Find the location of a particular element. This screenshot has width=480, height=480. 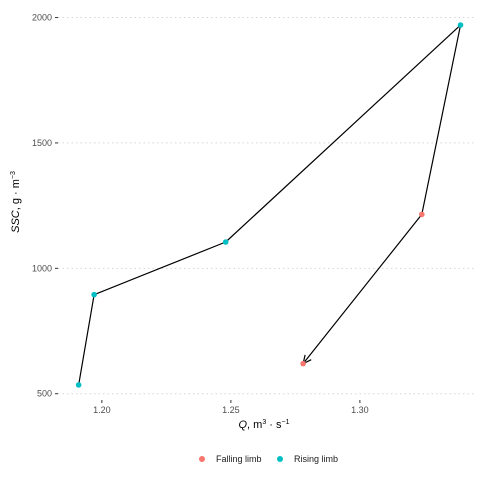

x-tick-label: 1.25 is located at coordinates (231, 410).